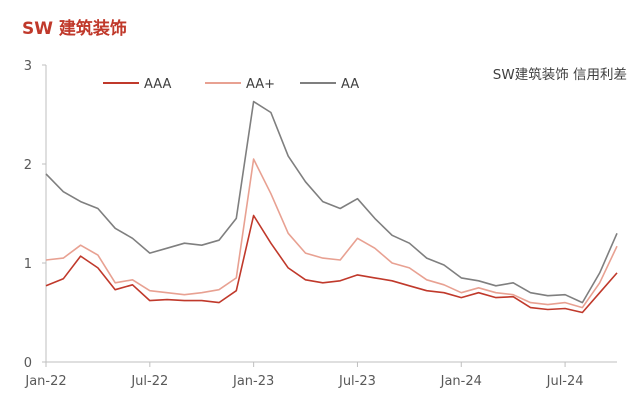 The image size is (629, 400). Describe the element at coordinates (45, 381) in the screenshot. I see `x-tick-label: Jan-22` at that location.